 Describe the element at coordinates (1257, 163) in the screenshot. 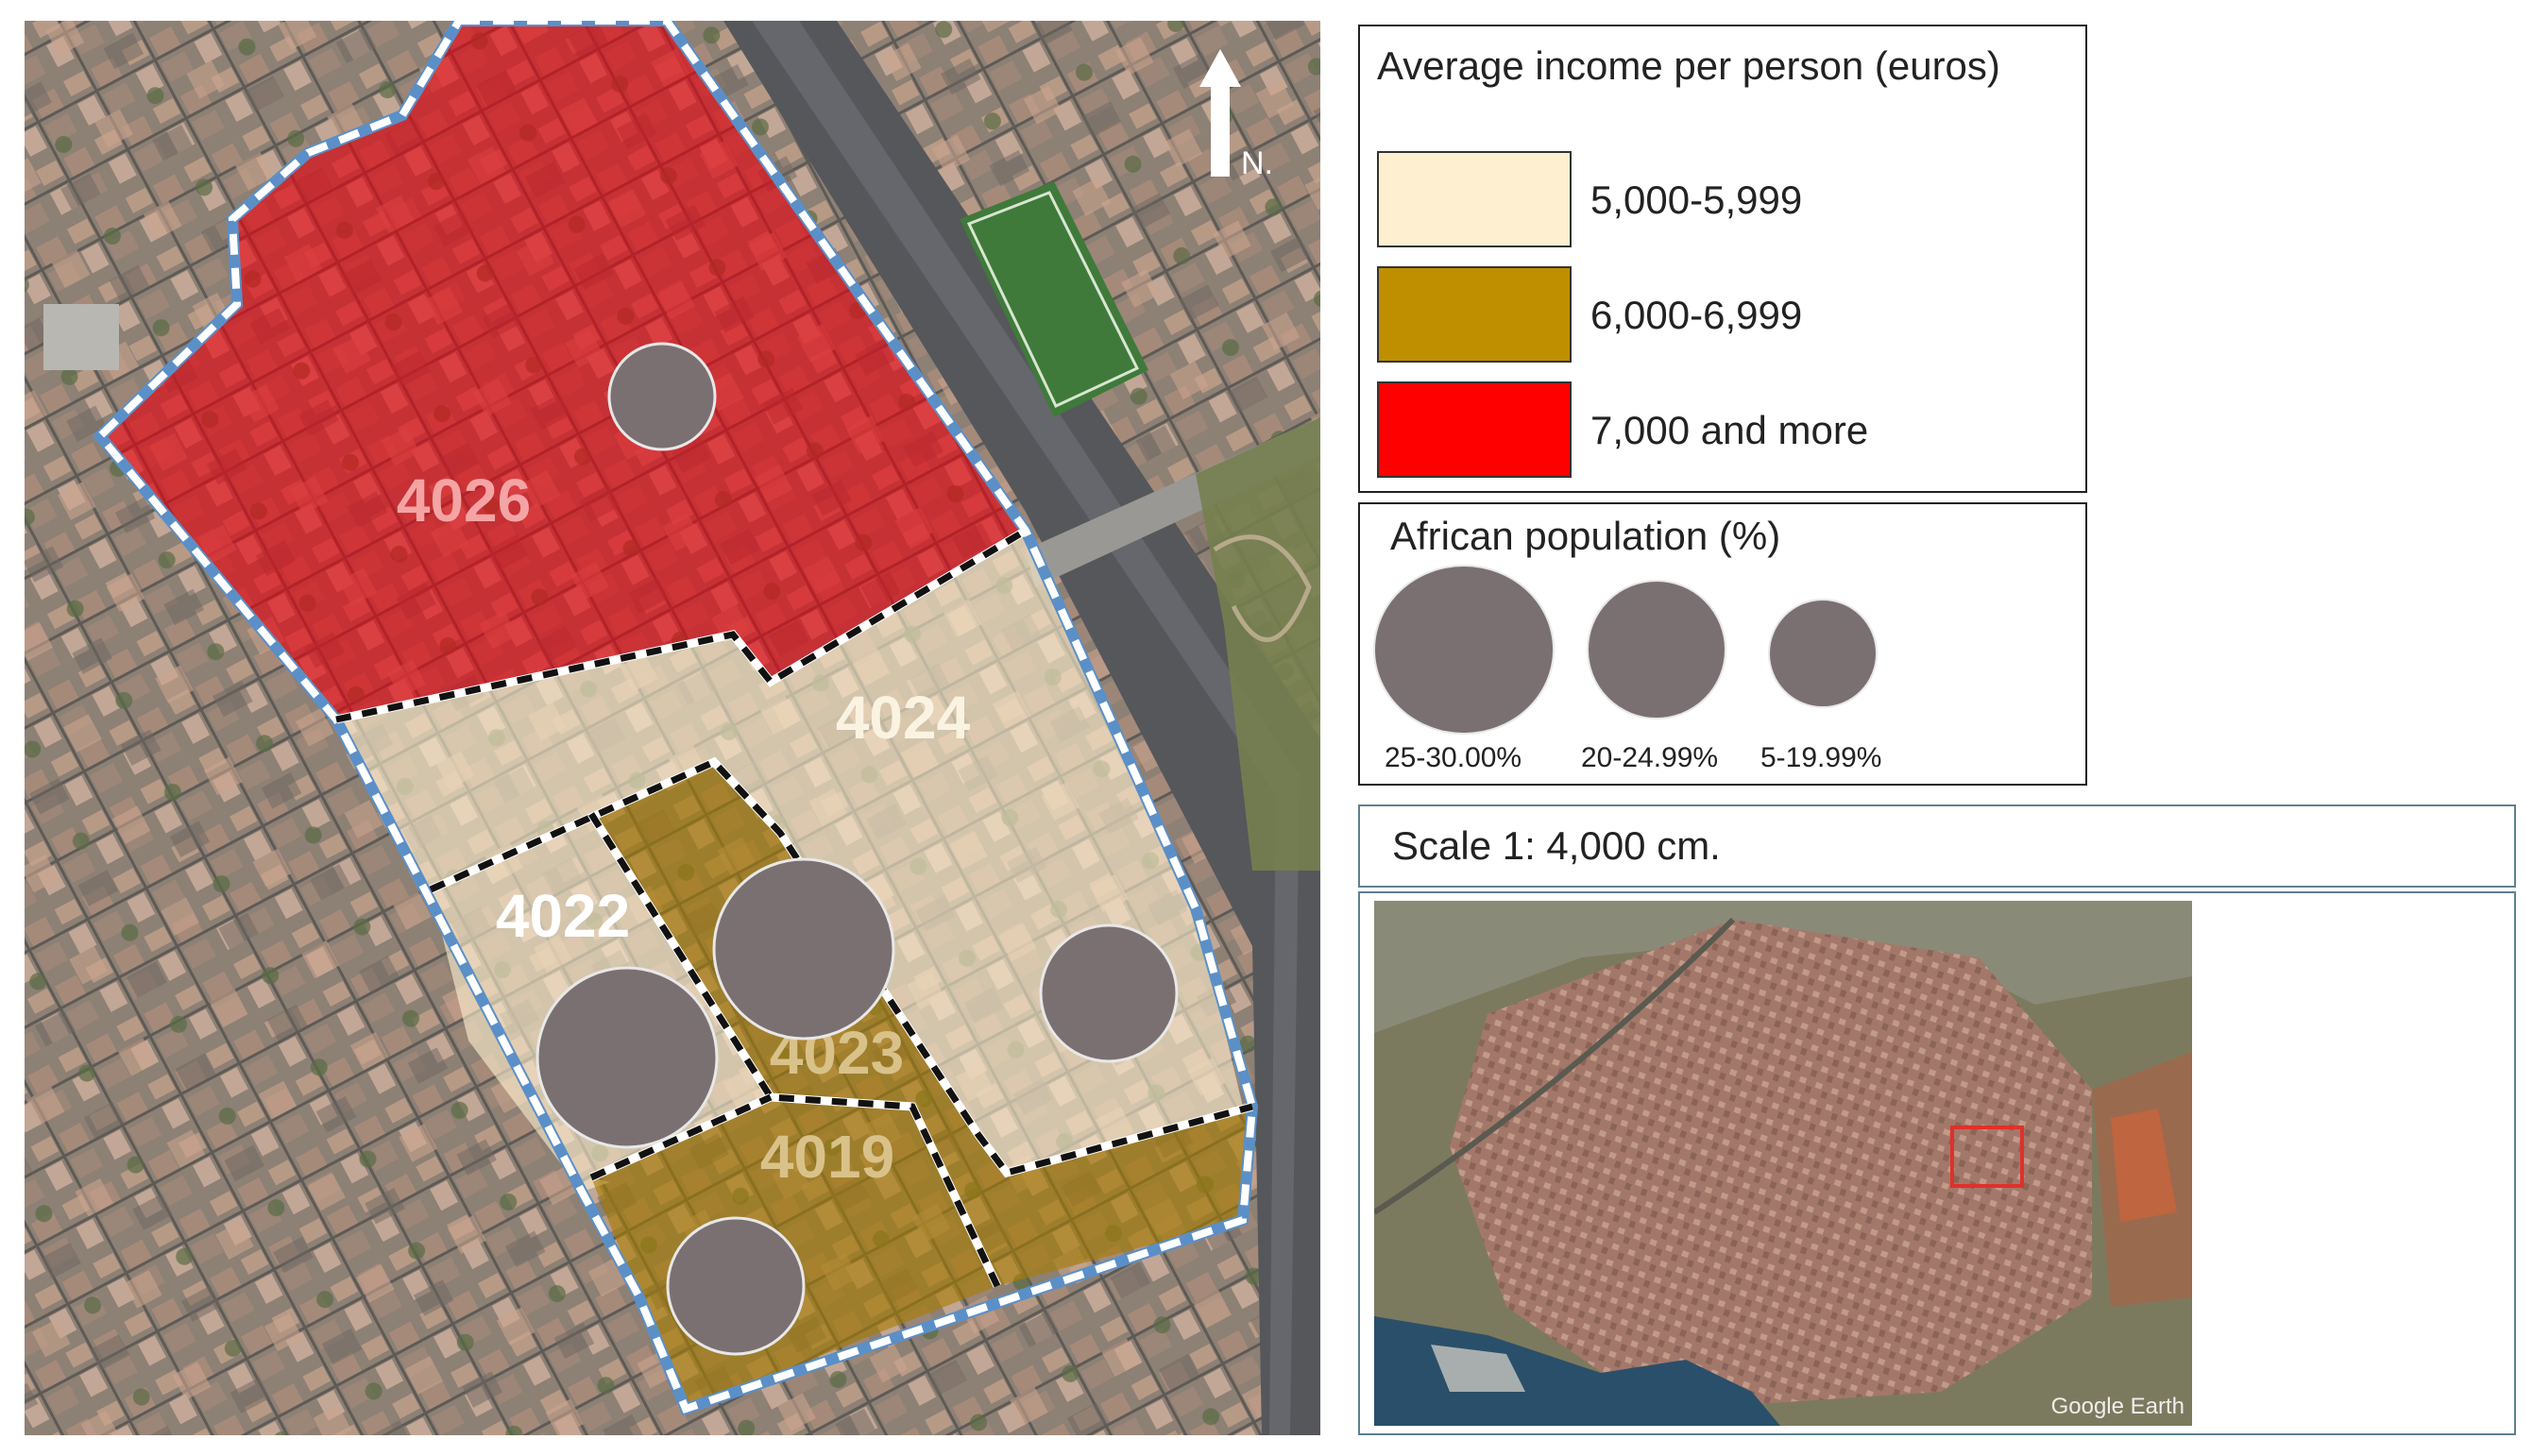

I see `north-label: N.` at that location.